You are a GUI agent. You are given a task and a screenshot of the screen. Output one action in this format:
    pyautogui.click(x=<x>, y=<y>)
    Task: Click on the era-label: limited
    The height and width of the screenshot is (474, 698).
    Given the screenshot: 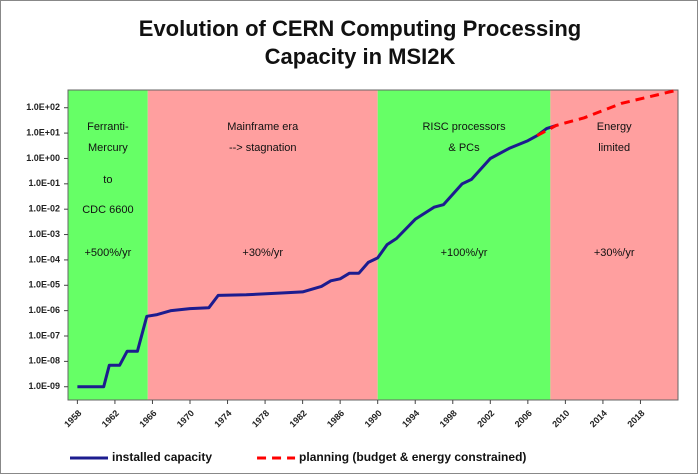 What is the action you would take?
    pyautogui.click(x=614, y=148)
    